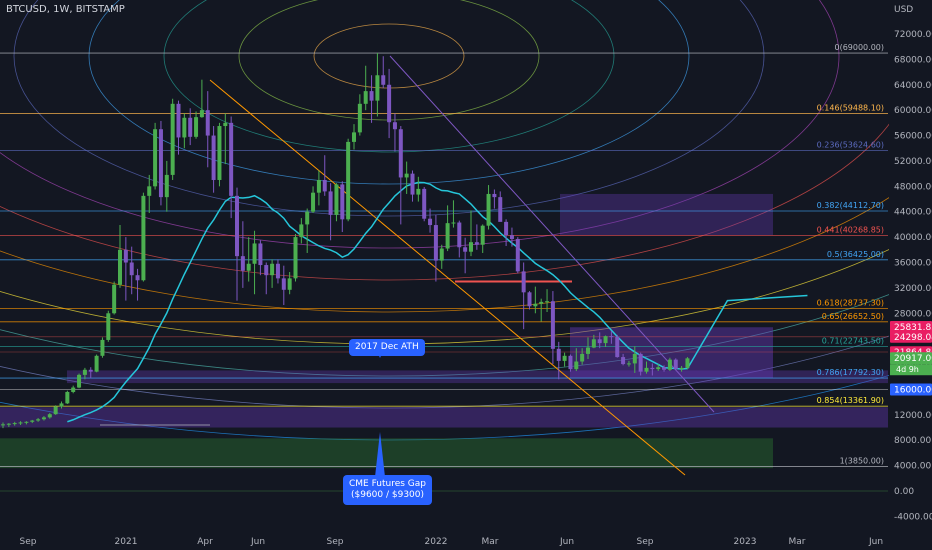  What do you see at coordinates (388, 484) in the screenshot?
I see `cme-gap-title: CME Futures Gap` at bounding box center [388, 484].